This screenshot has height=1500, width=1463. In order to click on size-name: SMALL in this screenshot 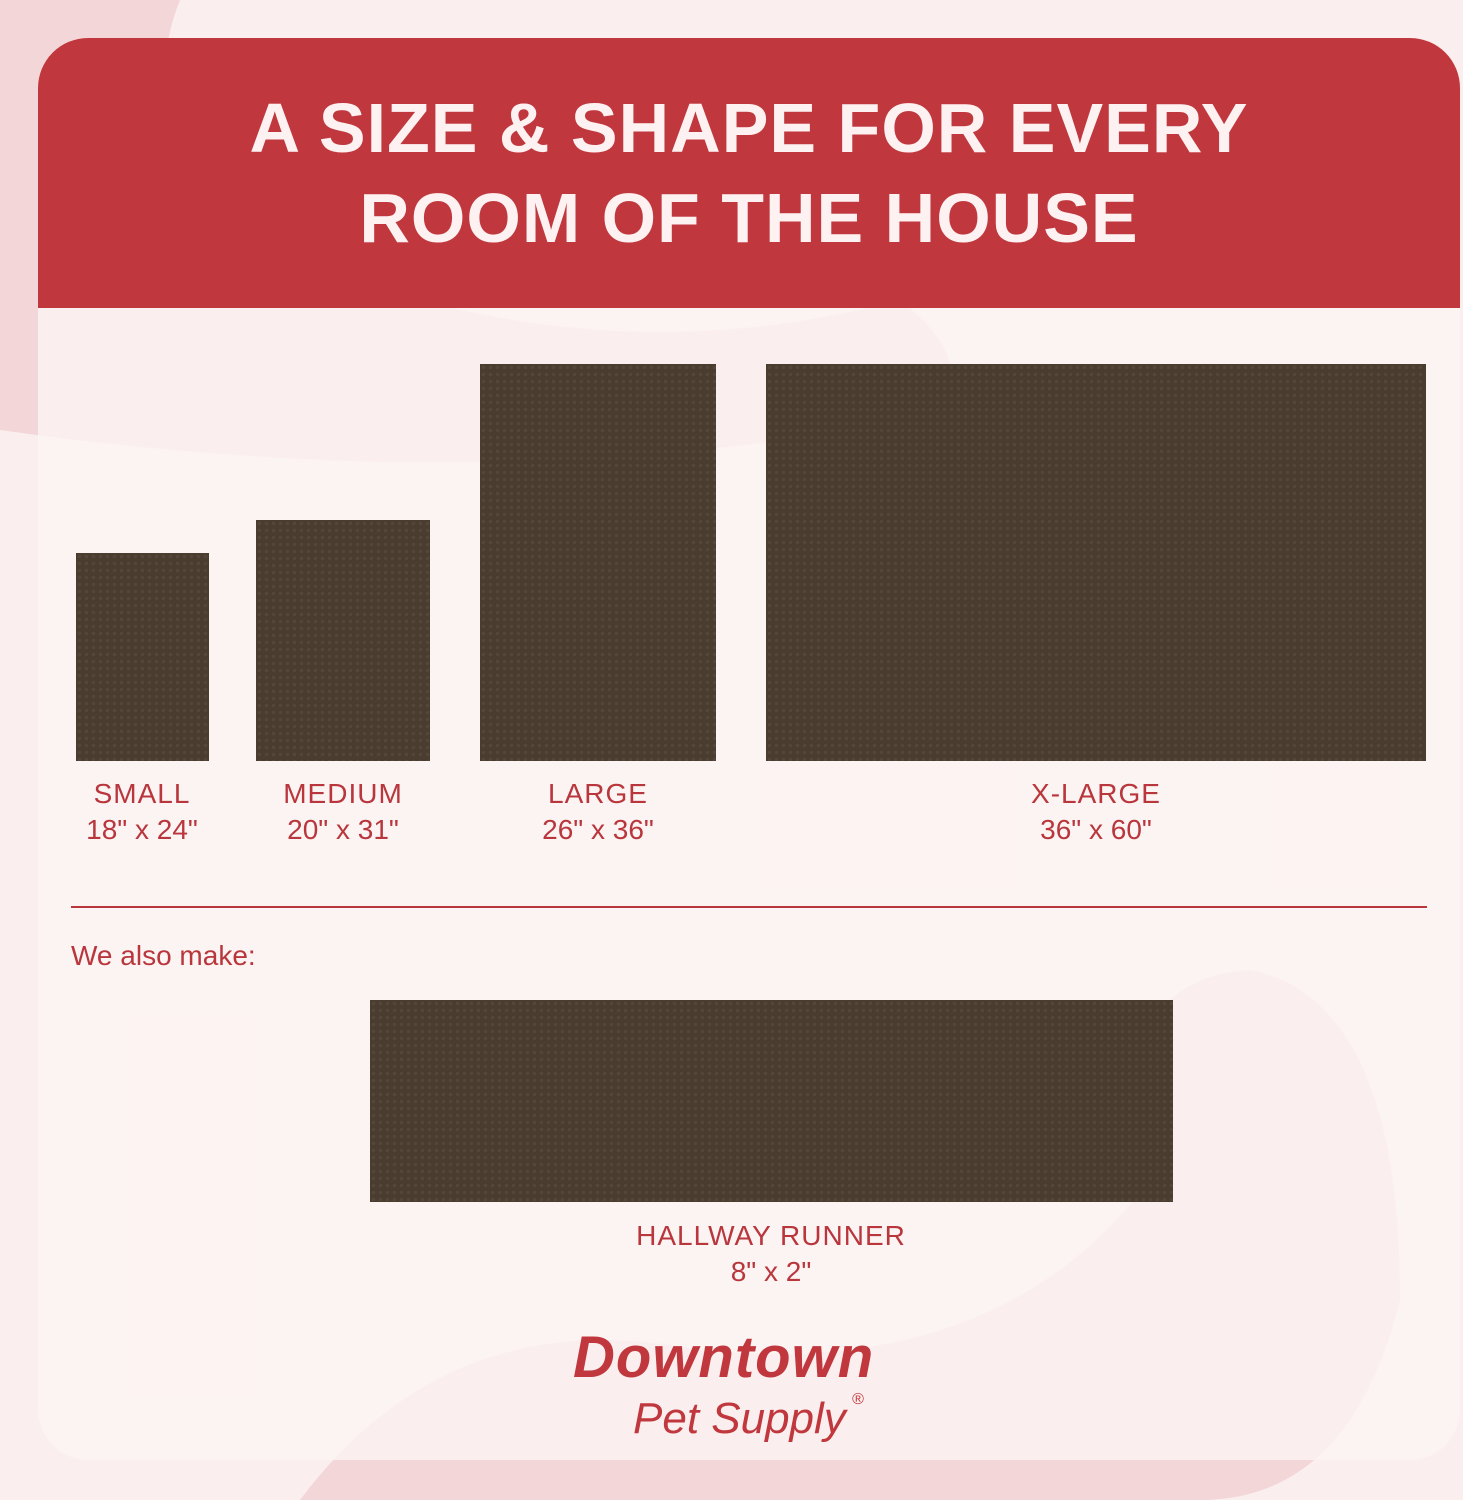, I will do `click(142, 793)`.